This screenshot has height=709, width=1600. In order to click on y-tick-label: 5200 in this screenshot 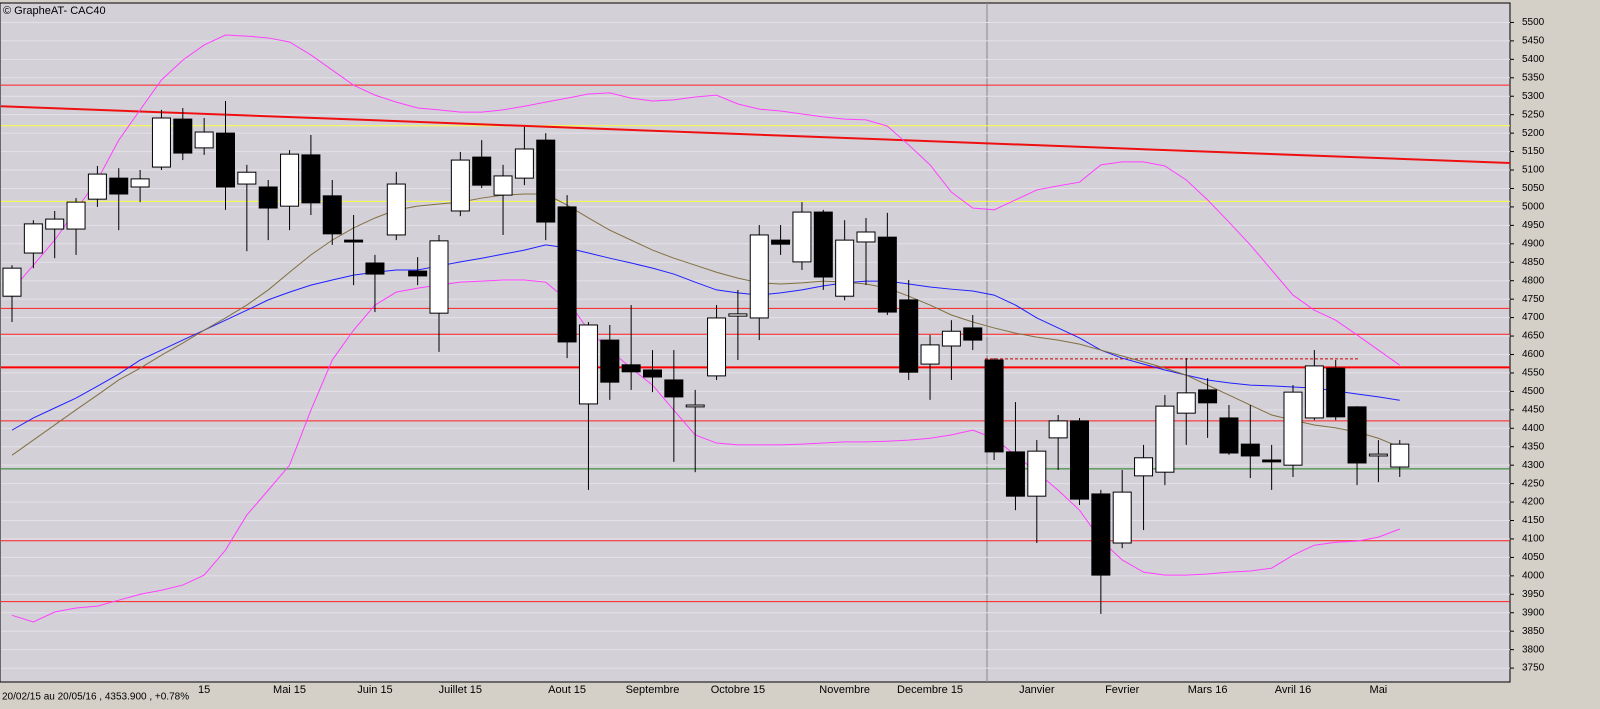, I will do `click(1533, 133)`.